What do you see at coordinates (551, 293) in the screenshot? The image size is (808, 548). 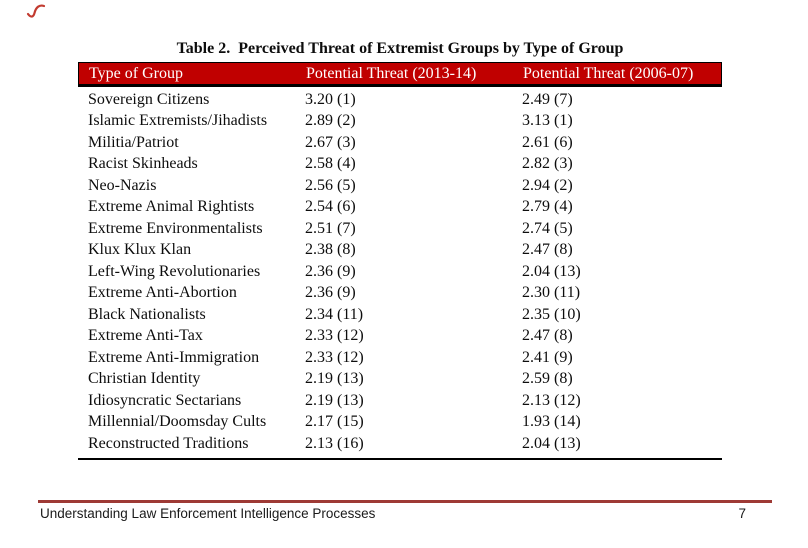 I see `cell-threat-2006-07: 2.30 (11)` at bounding box center [551, 293].